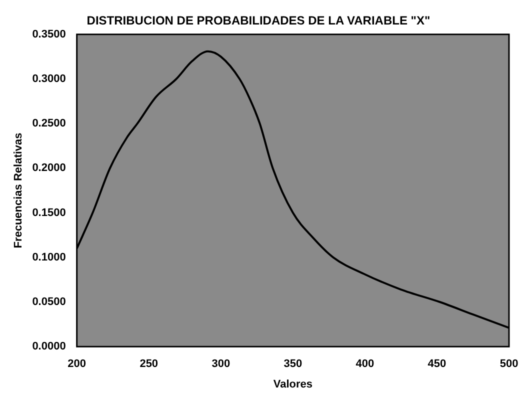 This screenshot has height=403, width=531. What do you see at coordinates (49, 302) in the screenshot?
I see `y-tick-label: 0.0500` at bounding box center [49, 302].